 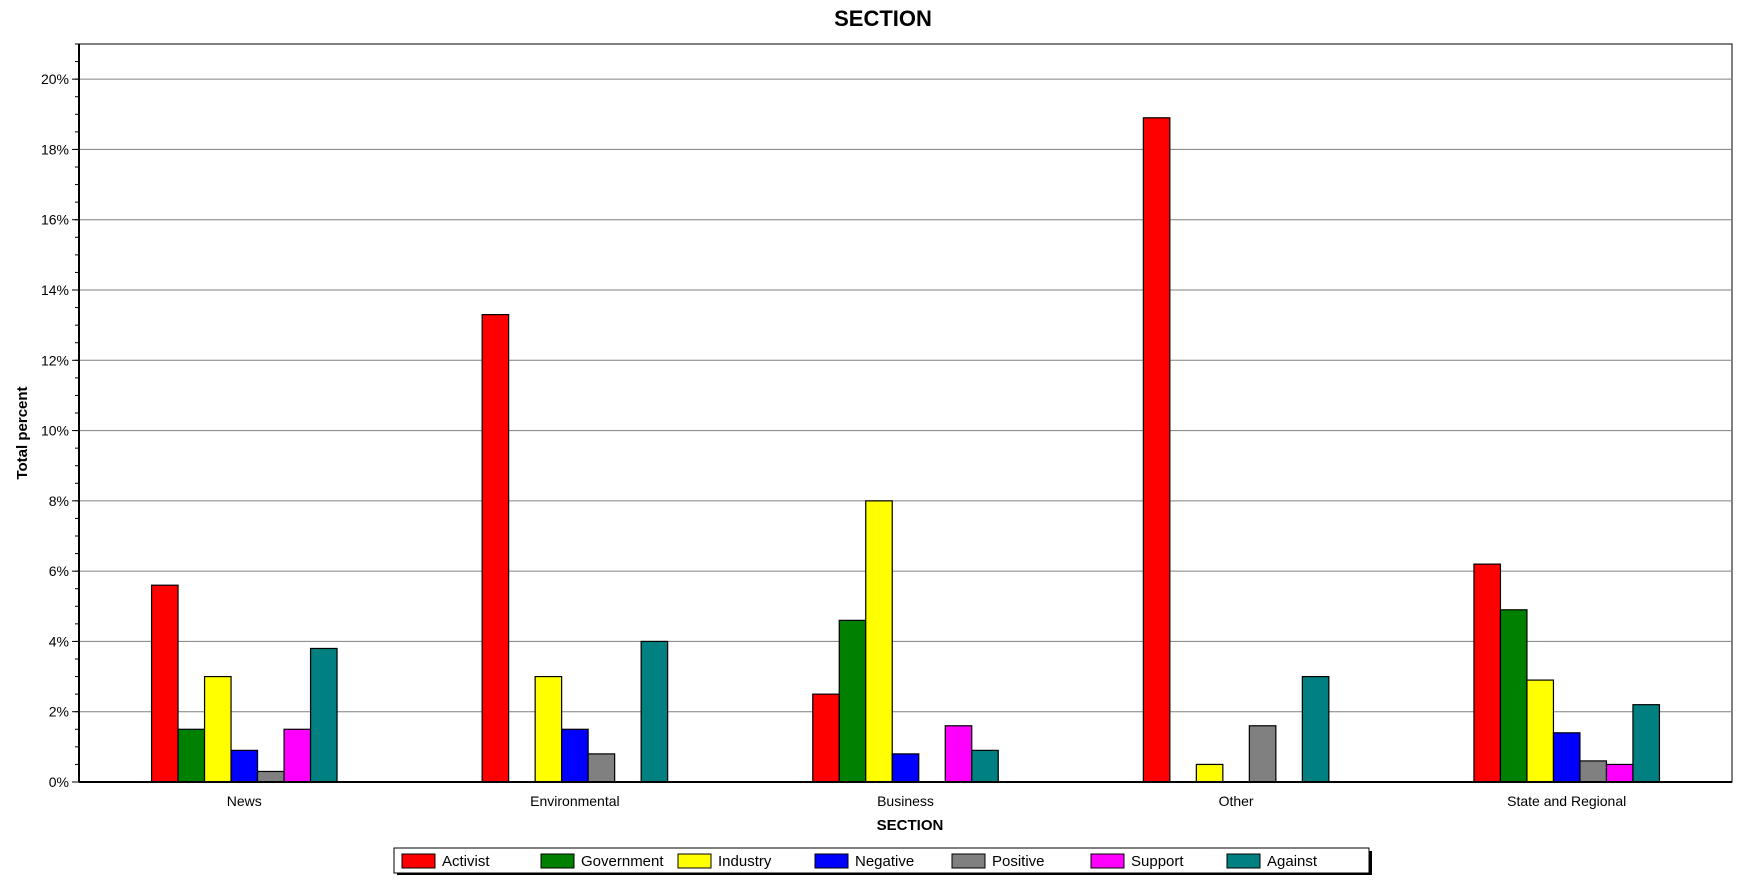 I want to click on bar-industry-state-and-regional, so click(x=1540, y=731).